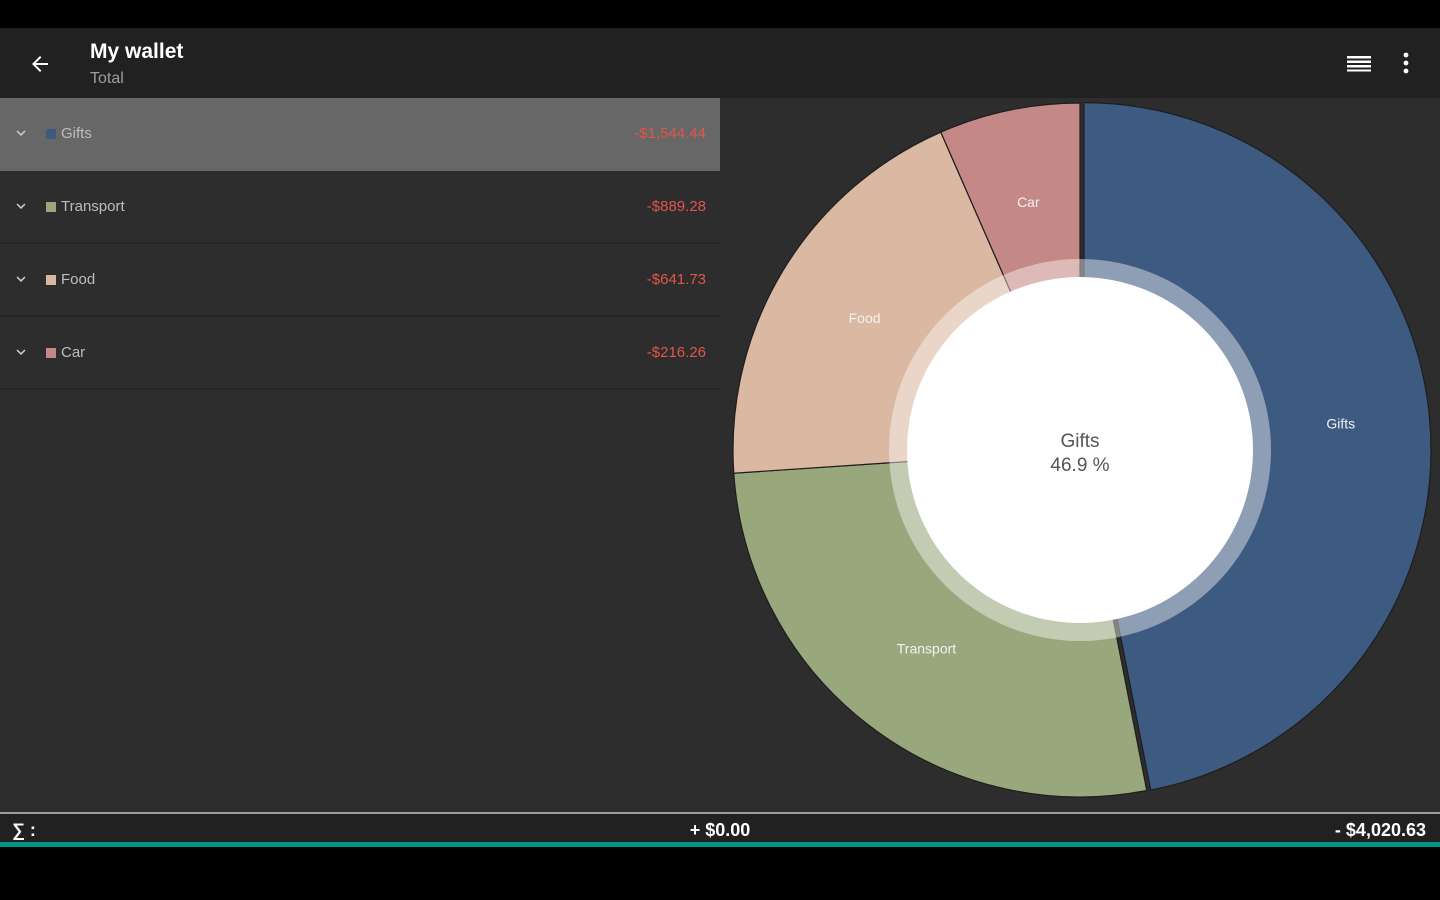 The width and height of the screenshot is (1440, 900). I want to click on category-amount: -$641.73, so click(676, 279).